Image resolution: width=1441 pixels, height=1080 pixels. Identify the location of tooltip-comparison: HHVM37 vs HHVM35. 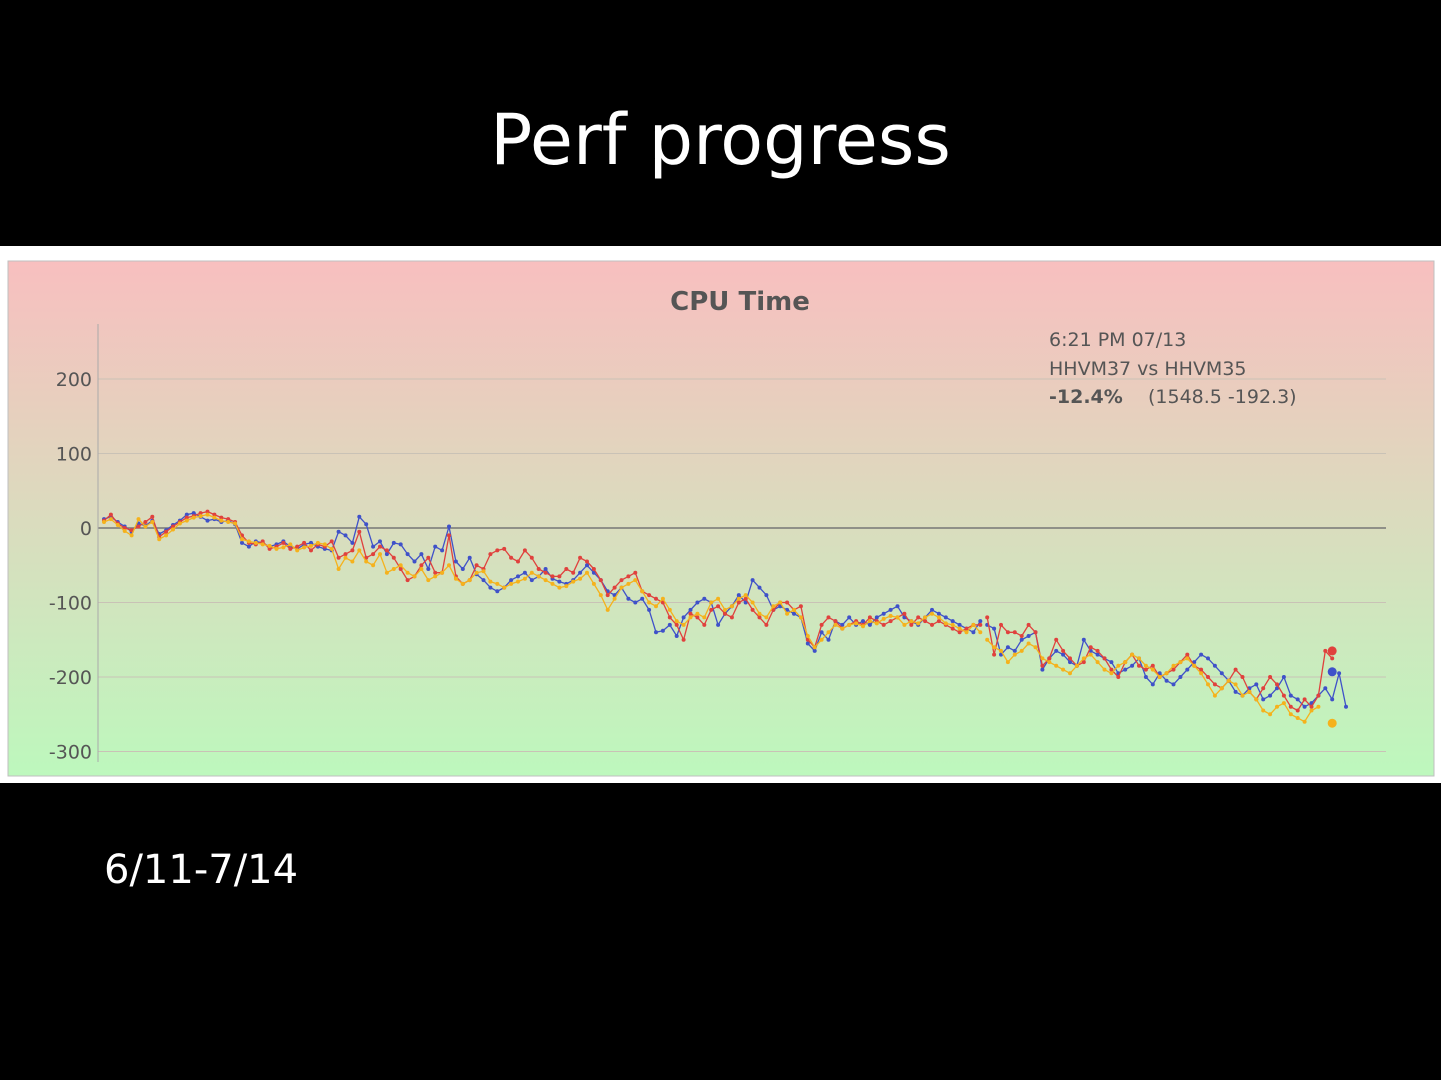
(1148, 369).